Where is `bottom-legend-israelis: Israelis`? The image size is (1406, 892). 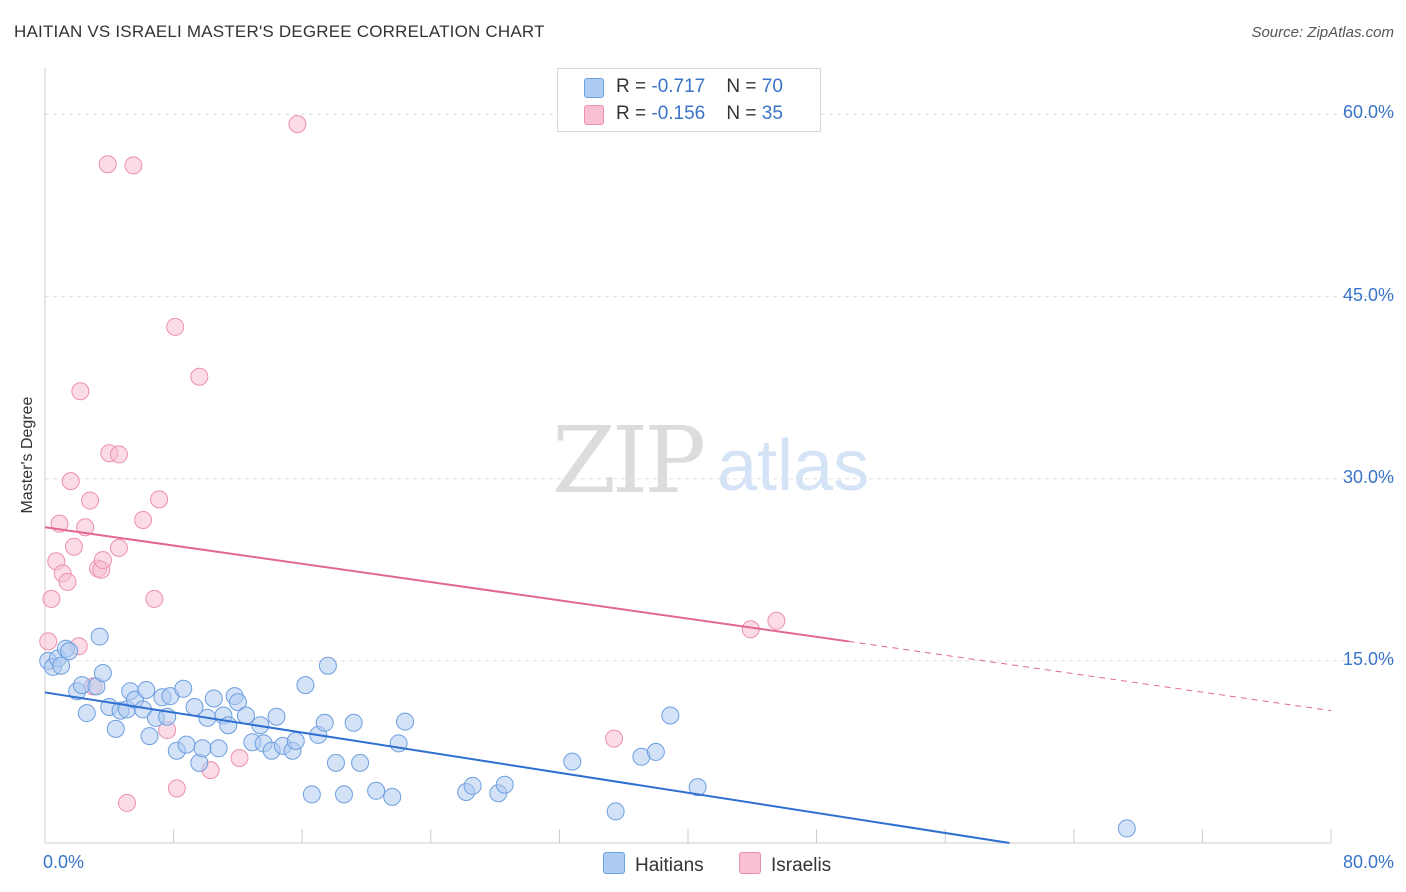 bottom-legend-israelis: Israelis is located at coordinates (785, 864).